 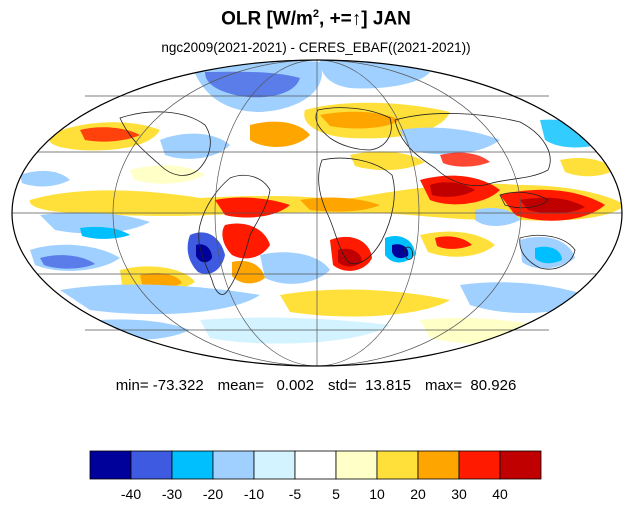 I want to click on colorbar-label: 20, so click(x=418, y=494).